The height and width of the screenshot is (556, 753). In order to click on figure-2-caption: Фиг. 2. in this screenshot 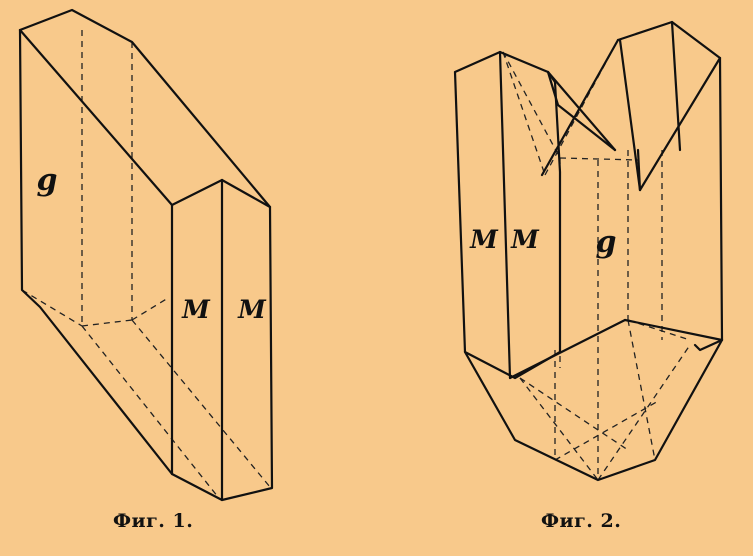, I will do `click(581, 521)`.